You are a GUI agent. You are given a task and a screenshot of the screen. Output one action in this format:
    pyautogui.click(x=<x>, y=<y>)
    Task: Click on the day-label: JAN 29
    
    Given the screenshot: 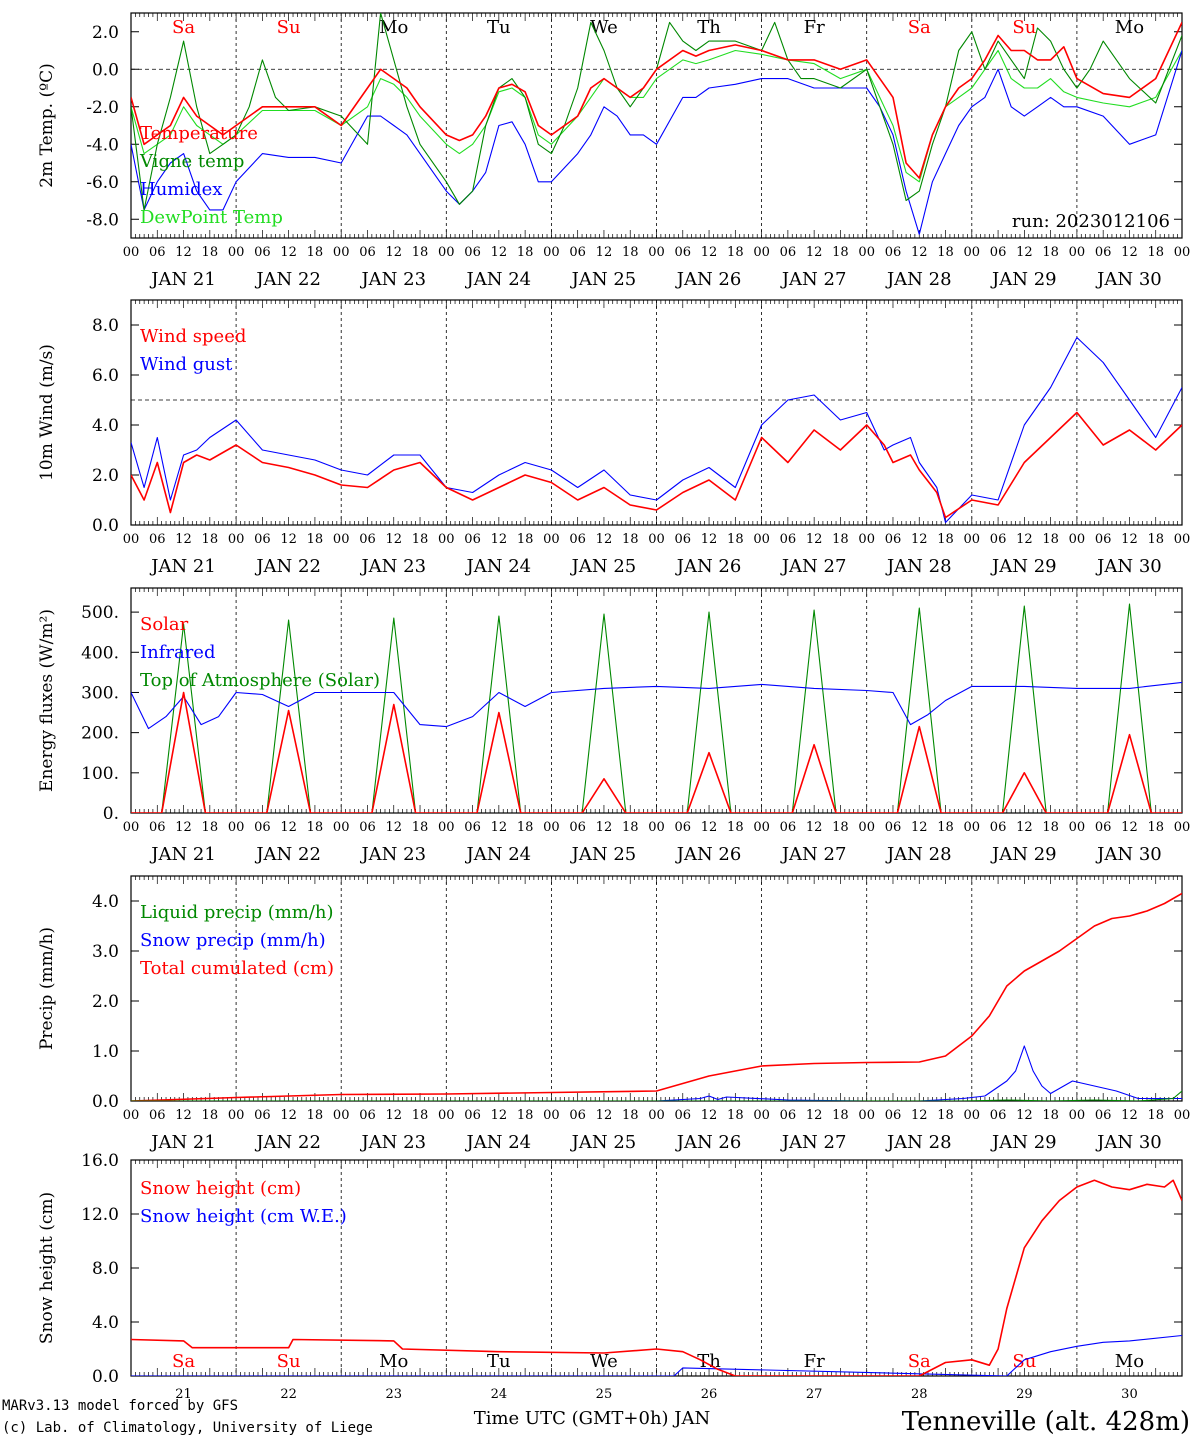 What is the action you would take?
    pyautogui.click(x=1023, y=279)
    